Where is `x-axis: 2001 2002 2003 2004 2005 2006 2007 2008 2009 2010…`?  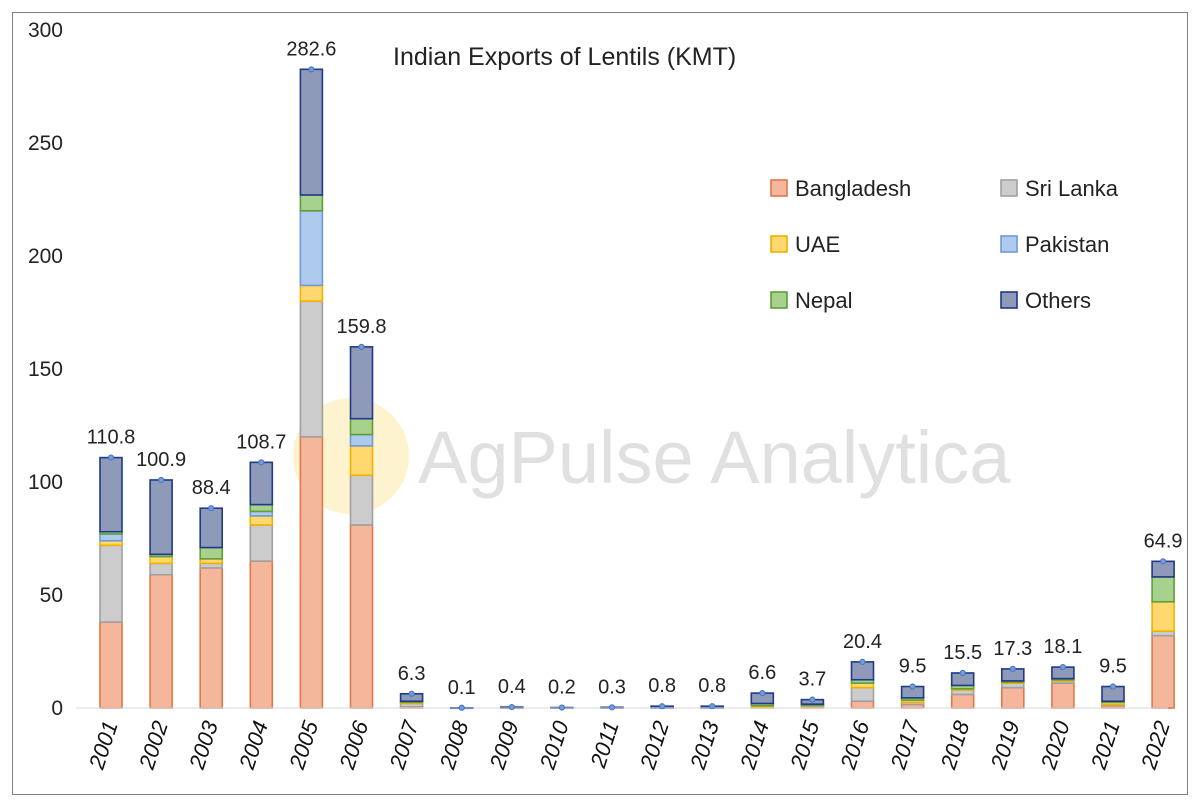
x-axis: 2001 2002 2003 2004 2005 2006 2007 2008 2009 2010… is located at coordinates (625, 740).